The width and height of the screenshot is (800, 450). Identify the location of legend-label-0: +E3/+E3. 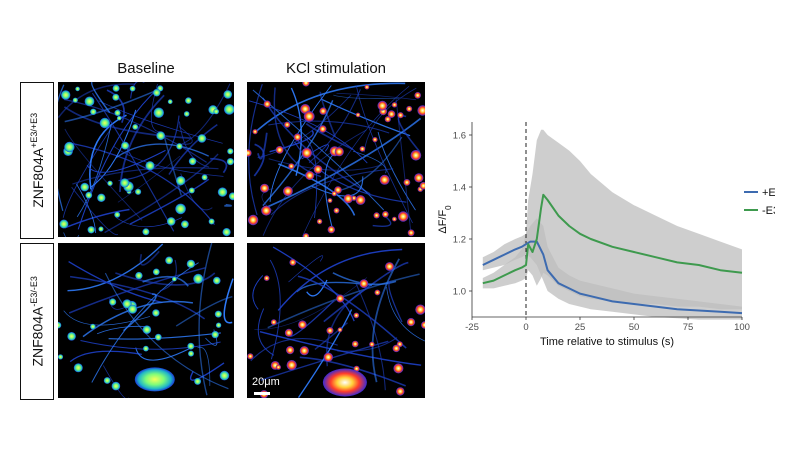
(768, 193).